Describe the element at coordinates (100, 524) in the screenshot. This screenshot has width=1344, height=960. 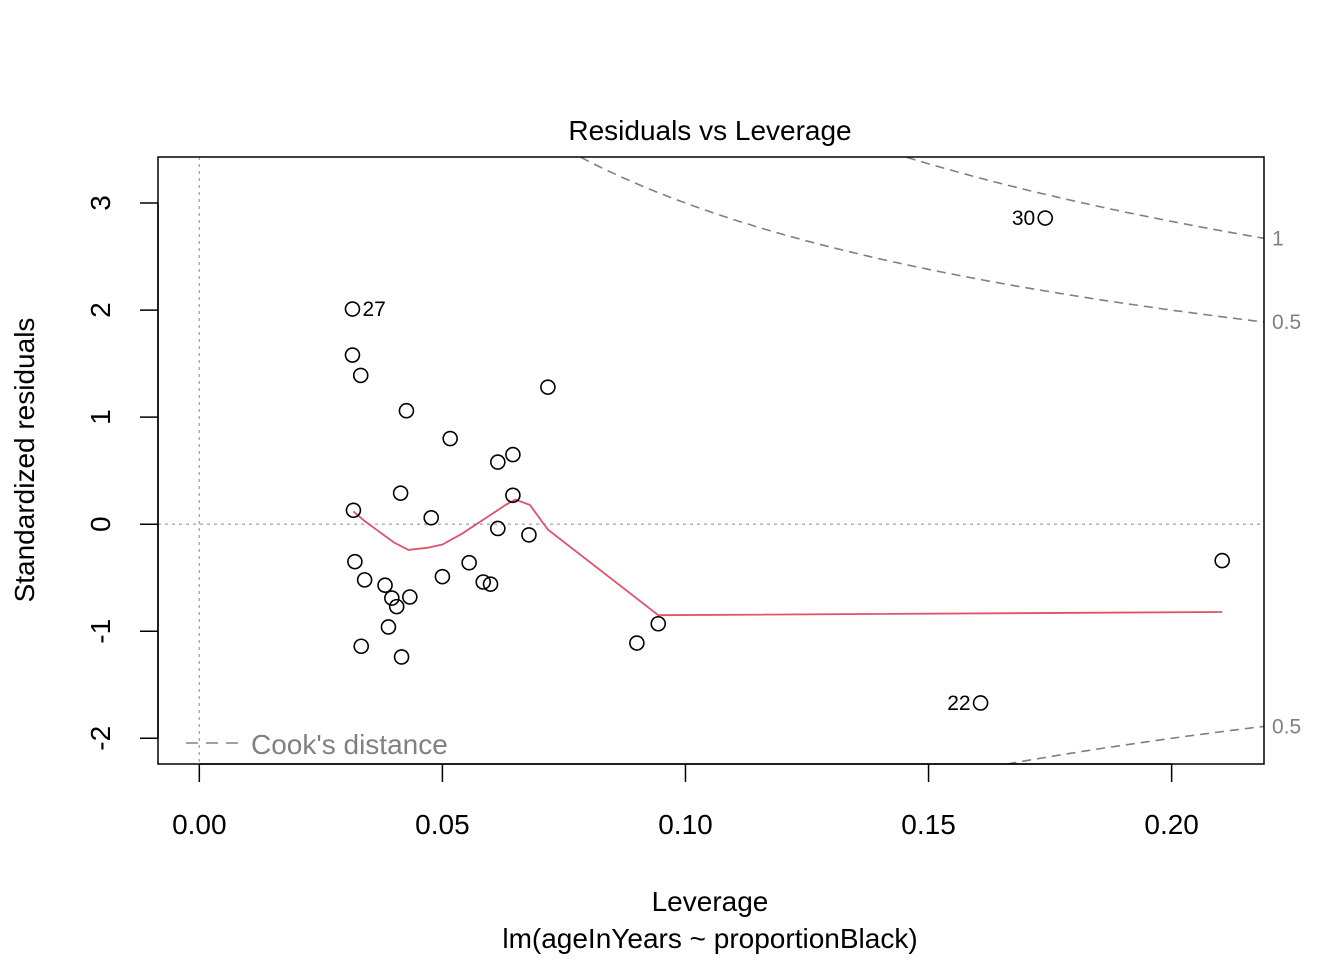
I see `y-tick-label: 0` at that location.